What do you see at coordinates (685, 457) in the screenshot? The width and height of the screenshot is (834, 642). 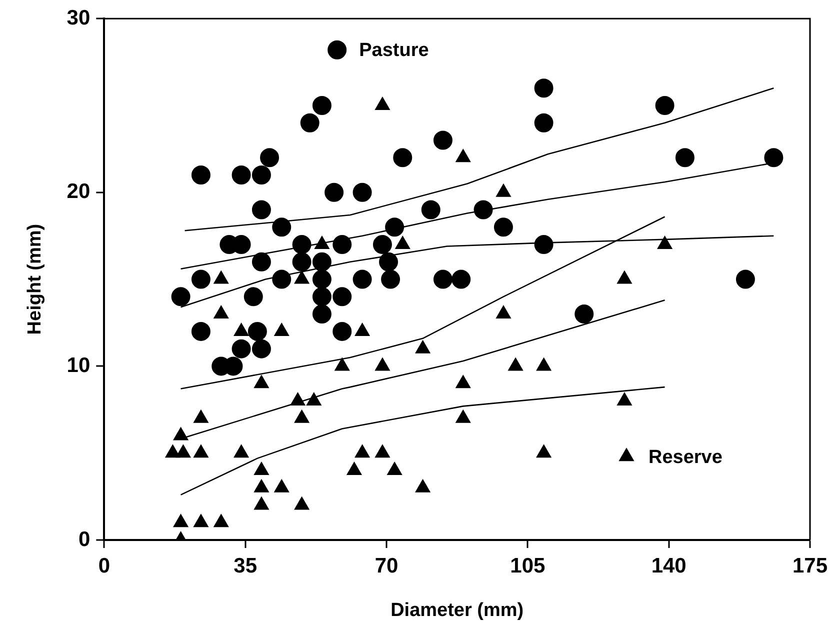 I see `legend-label: Reserve` at bounding box center [685, 457].